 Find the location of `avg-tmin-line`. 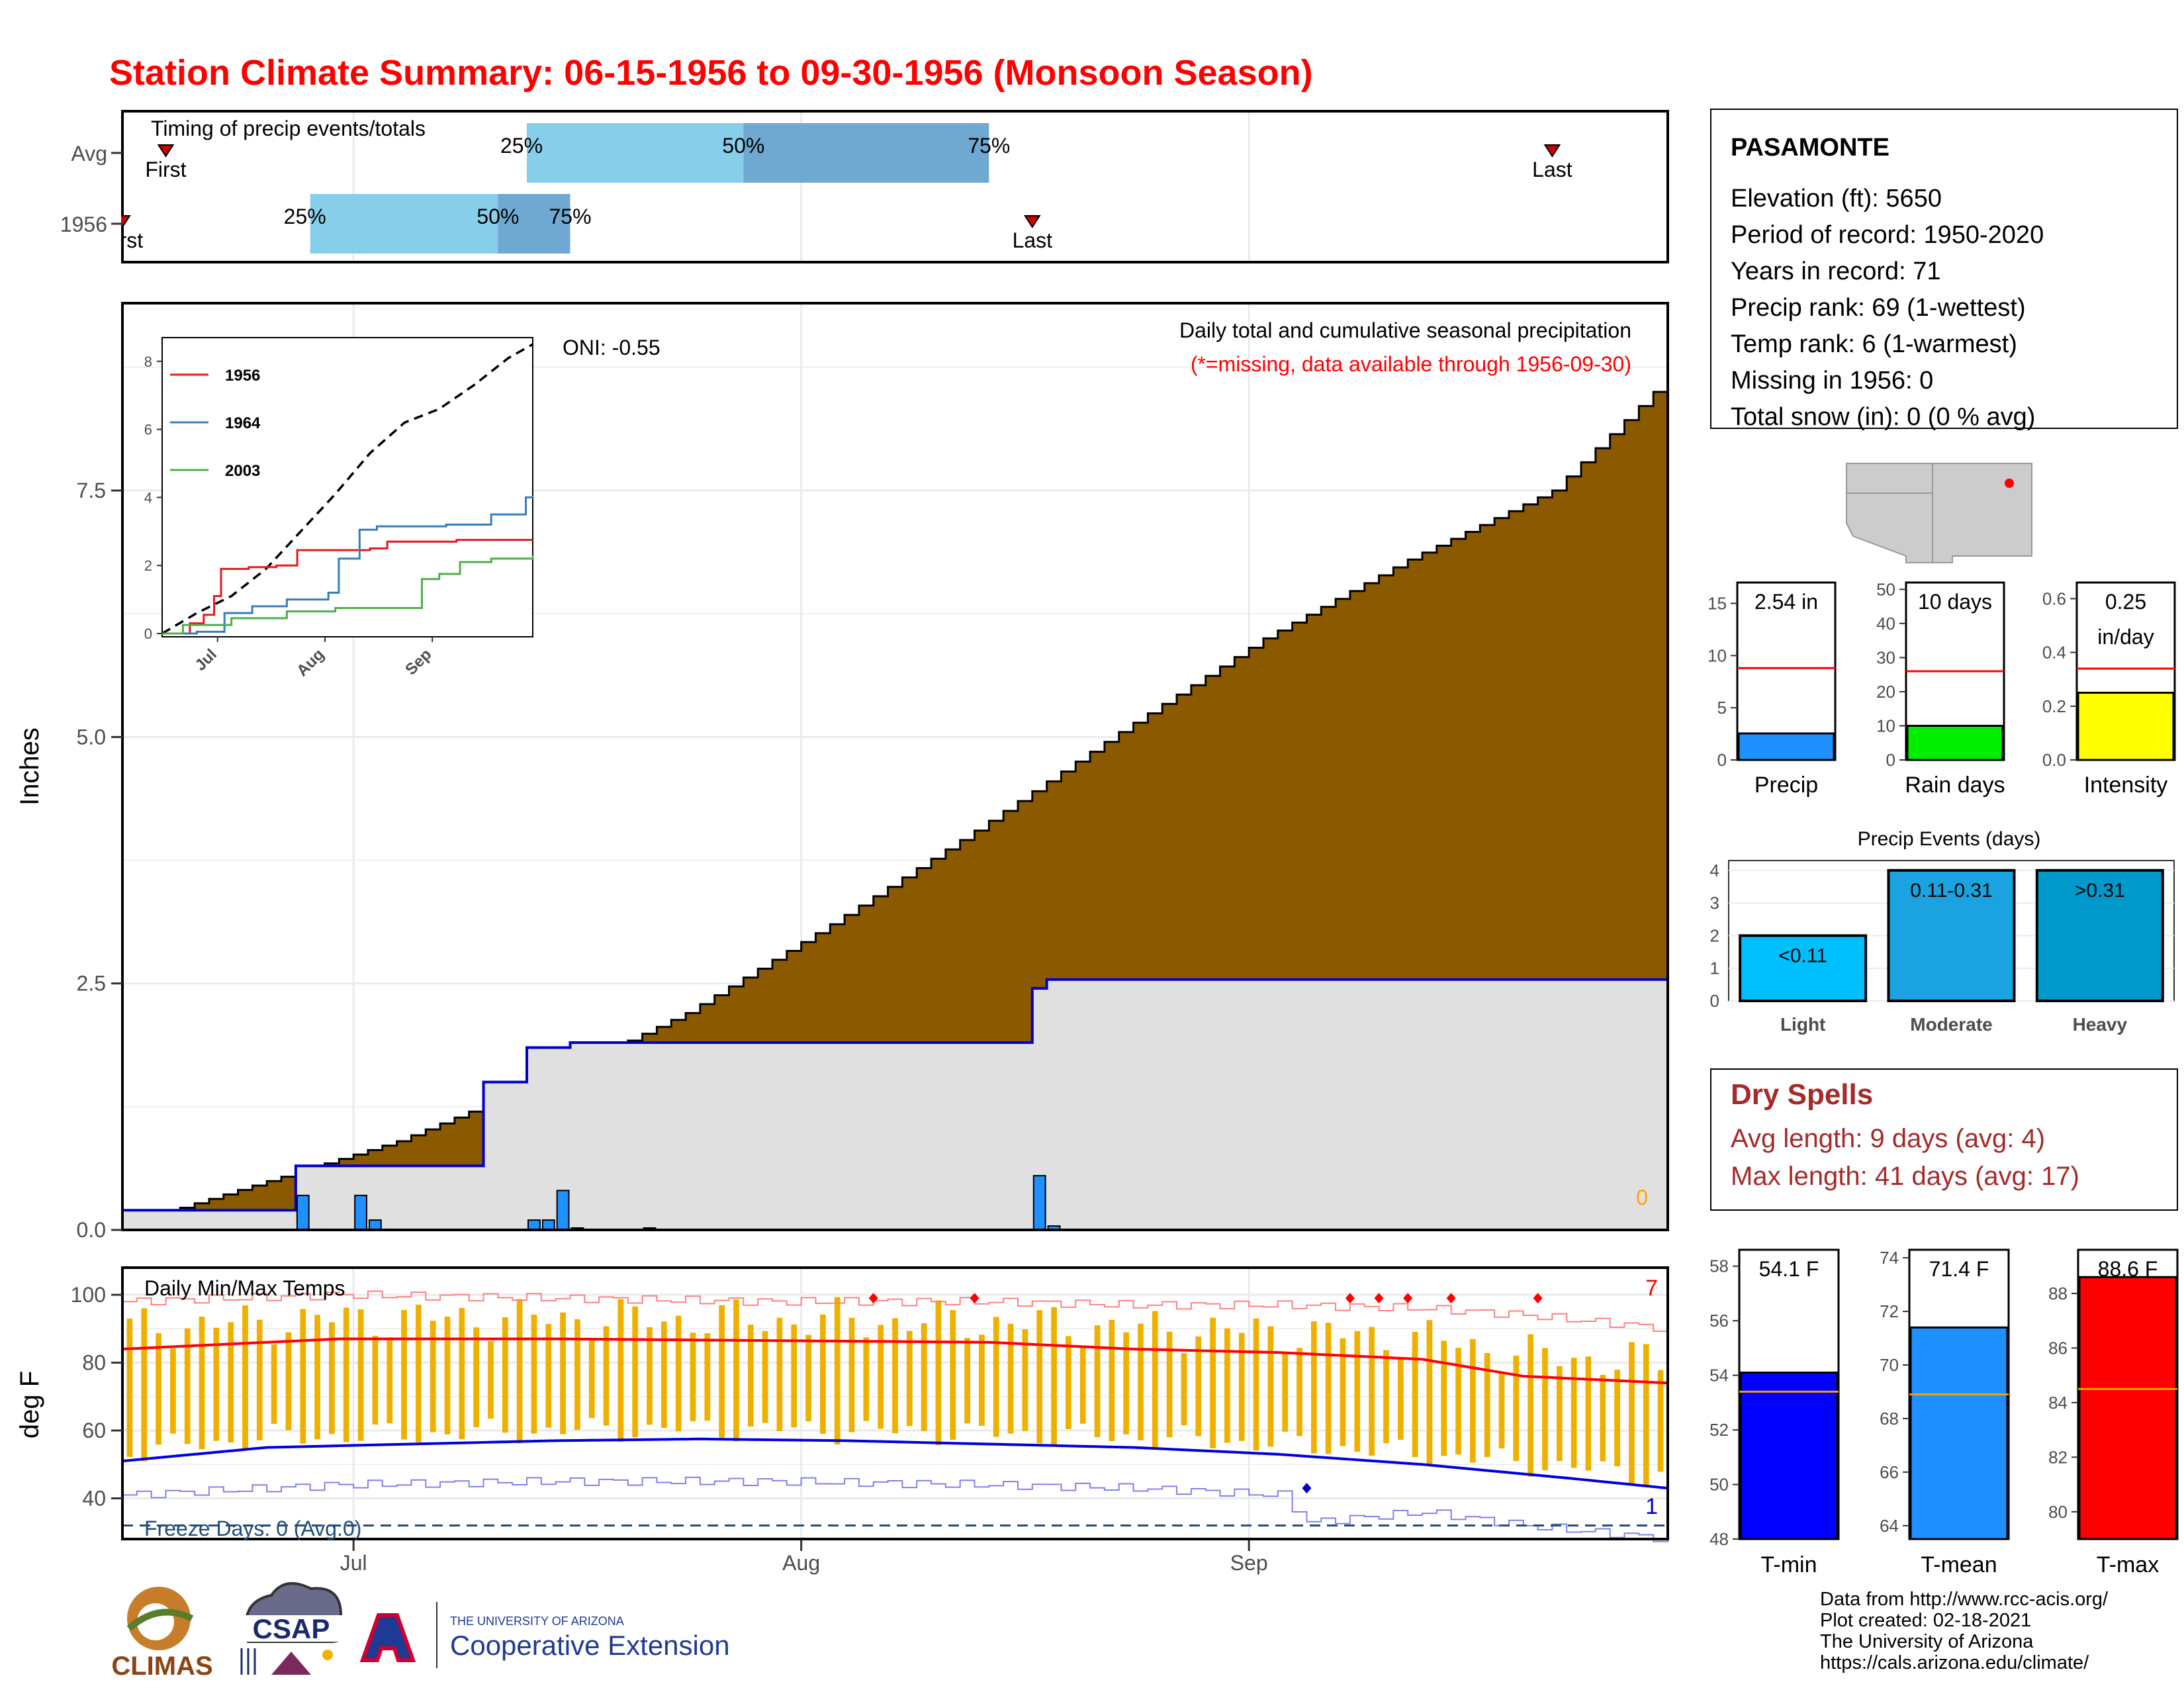

avg-tmin-line is located at coordinates (895, 1463).